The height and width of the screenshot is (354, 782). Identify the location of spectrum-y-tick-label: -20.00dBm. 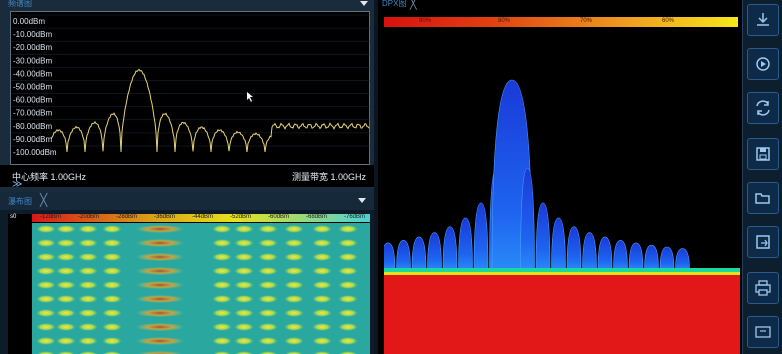
(32, 47).